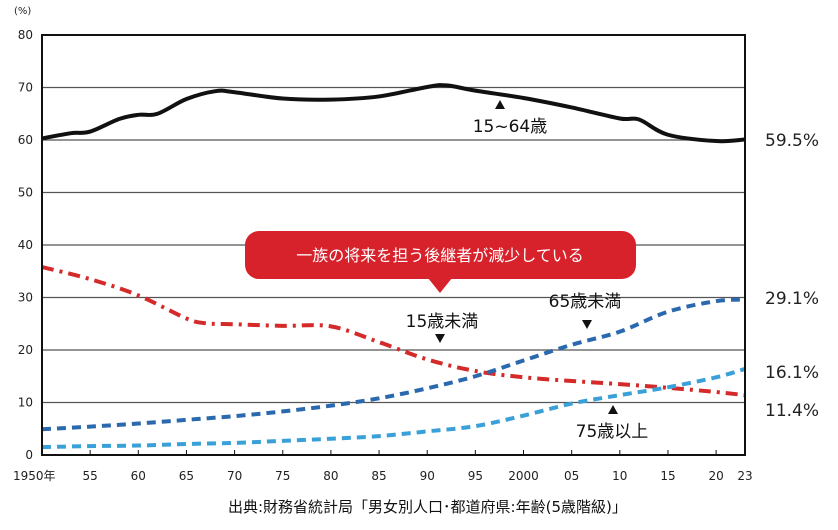 The image size is (838, 530). Describe the element at coordinates (619, 476) in the screenshot. I see `x-tick-label: 10` at that location.